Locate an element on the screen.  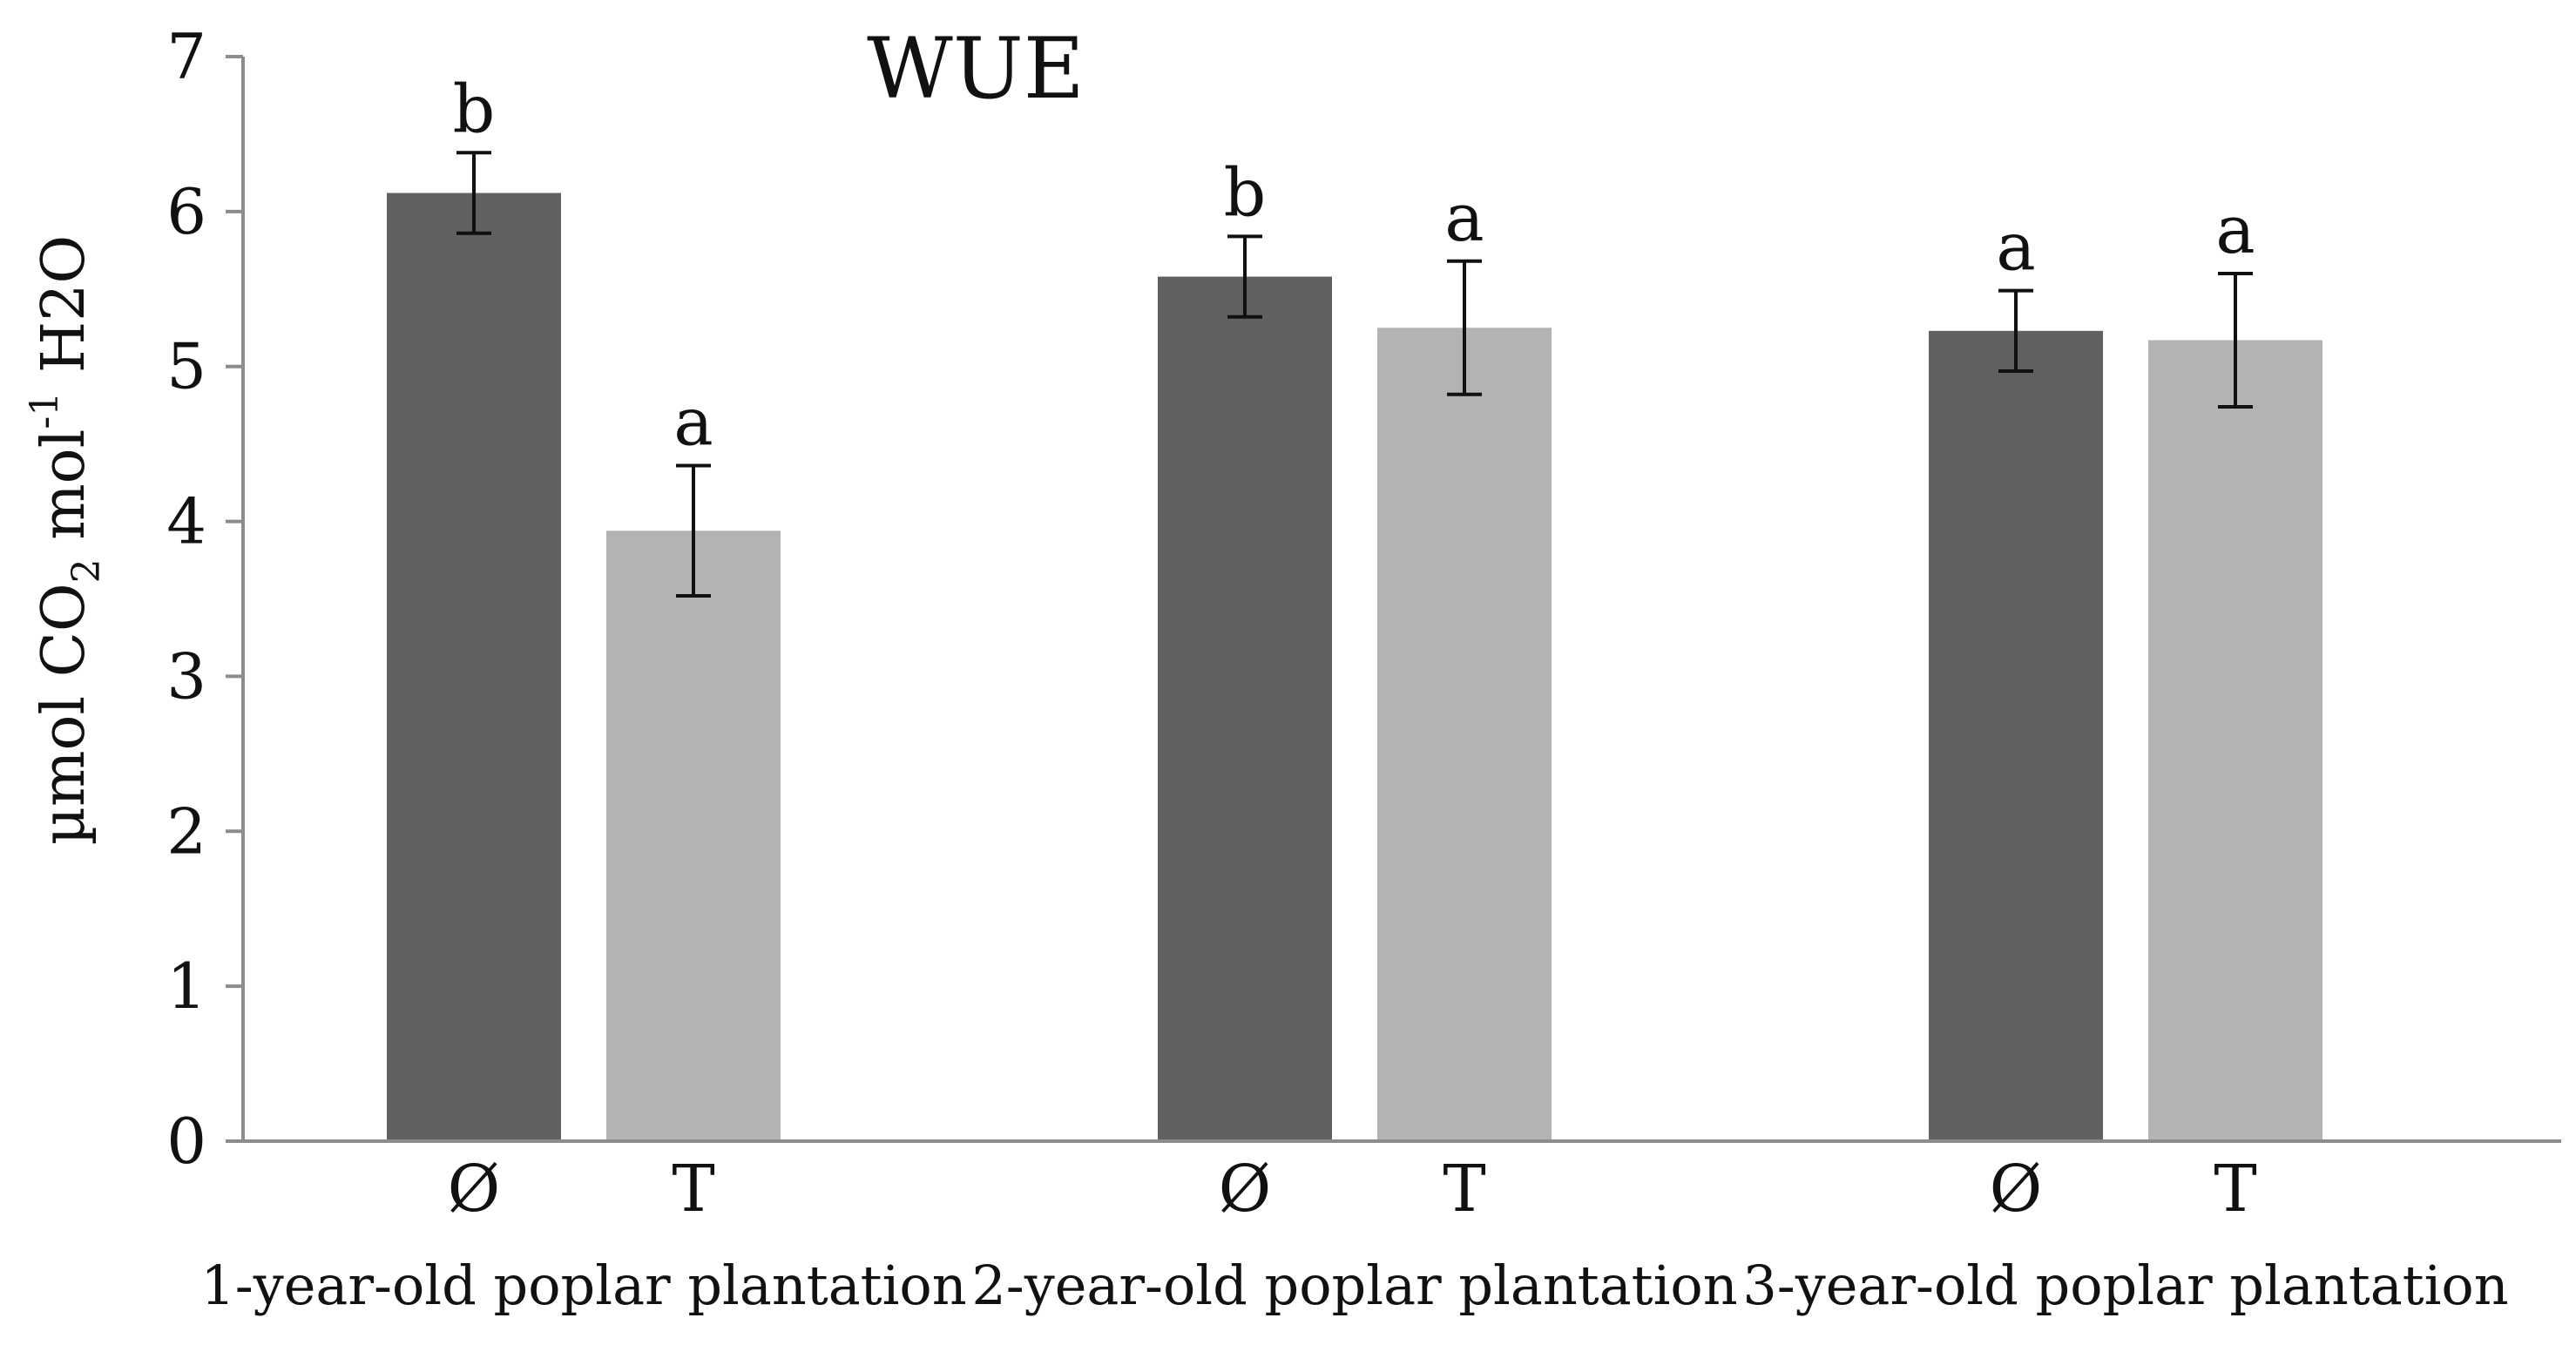
y-tick-label: 0 is located at coordinates (186, 1141).